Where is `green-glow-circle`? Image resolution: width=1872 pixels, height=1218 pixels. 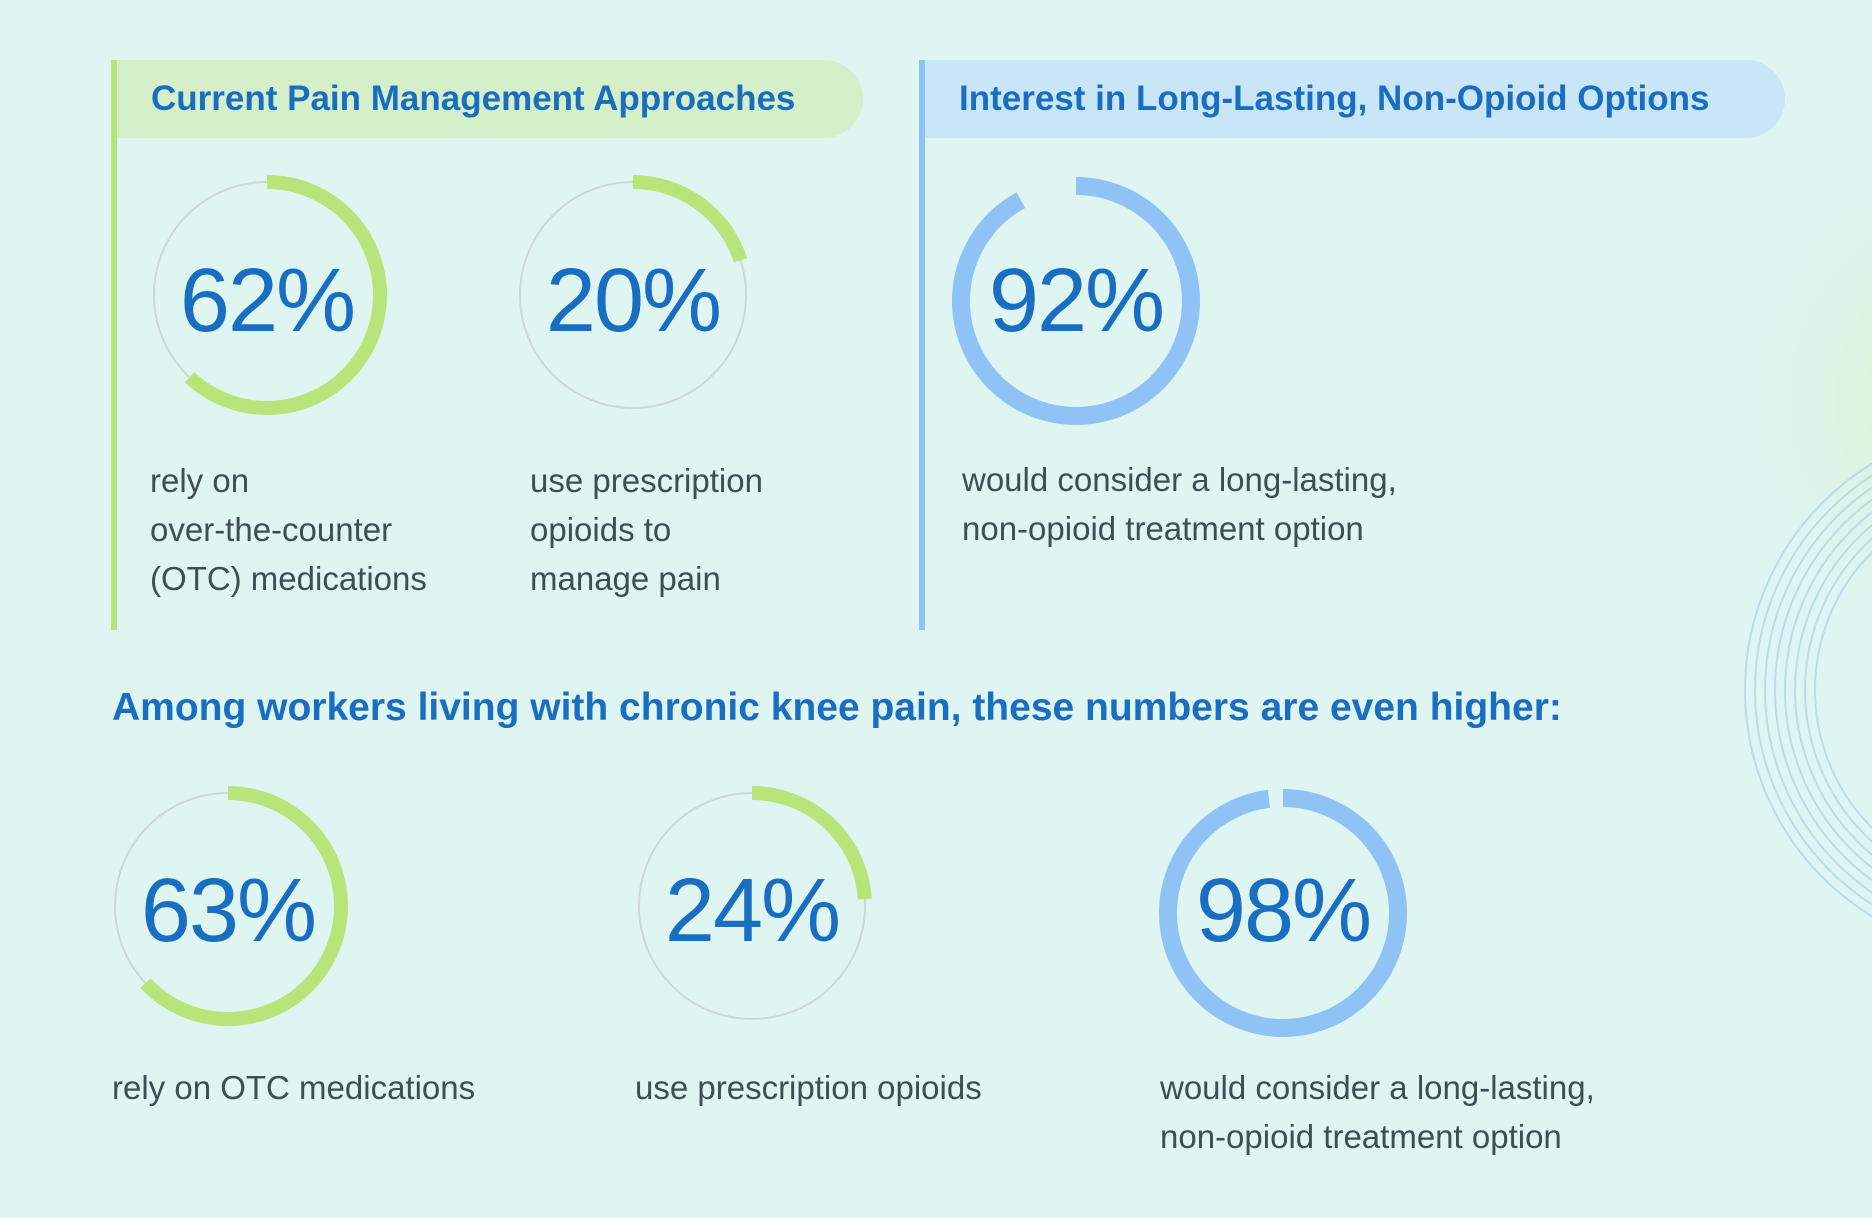
green-glow-circle is located at coordinates (1783, 400).